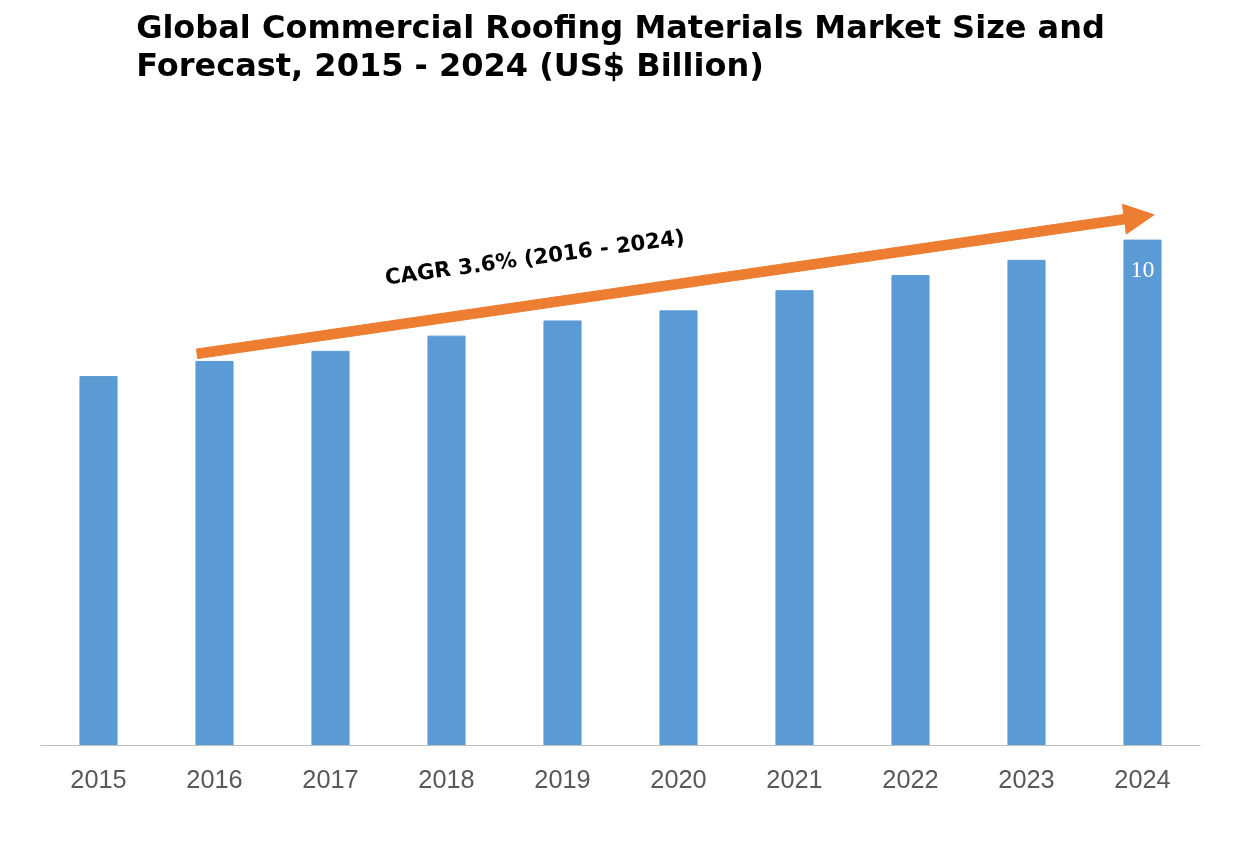 The image size is (1239, 864). What do you see at coordinates (1026, 778) in the screenshot?
I see `x-tick-label: 2023` at bounding box center [1026, 778].